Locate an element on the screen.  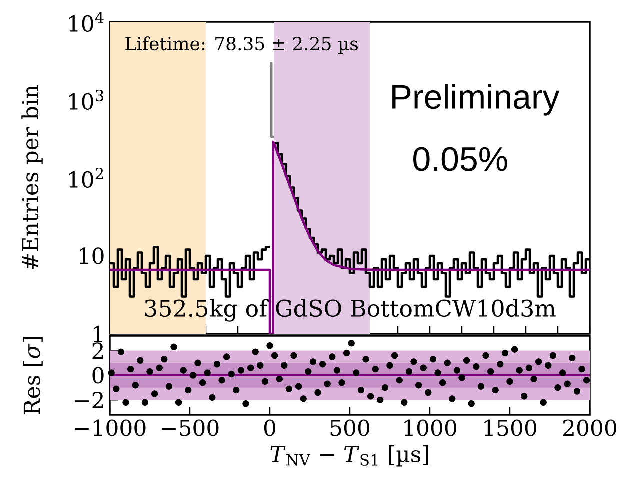
x-tick-label: 2000 is located at coordinates (590, 428).